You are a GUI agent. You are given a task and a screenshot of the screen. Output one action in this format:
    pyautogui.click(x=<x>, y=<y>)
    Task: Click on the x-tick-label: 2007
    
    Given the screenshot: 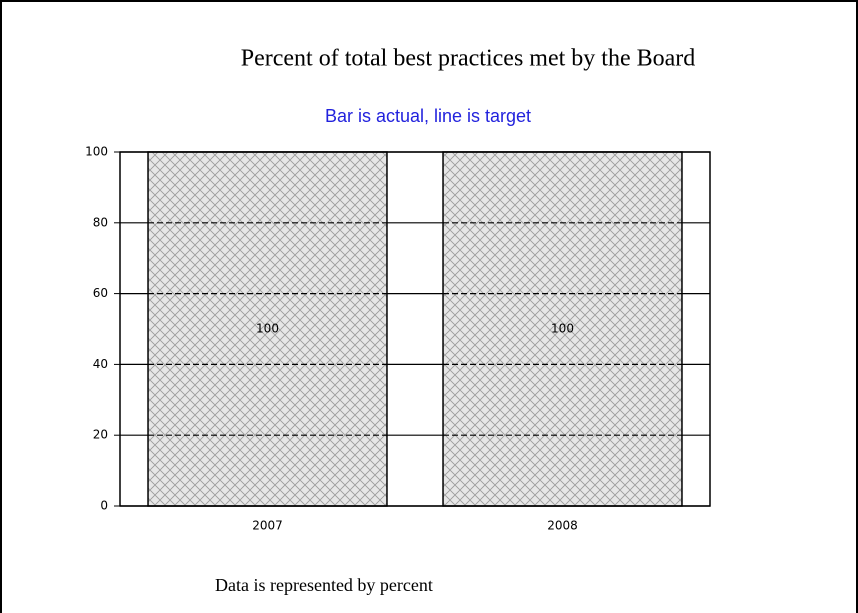 What is the action you would take?
    pyautogui.click(x=267, y=526)
    